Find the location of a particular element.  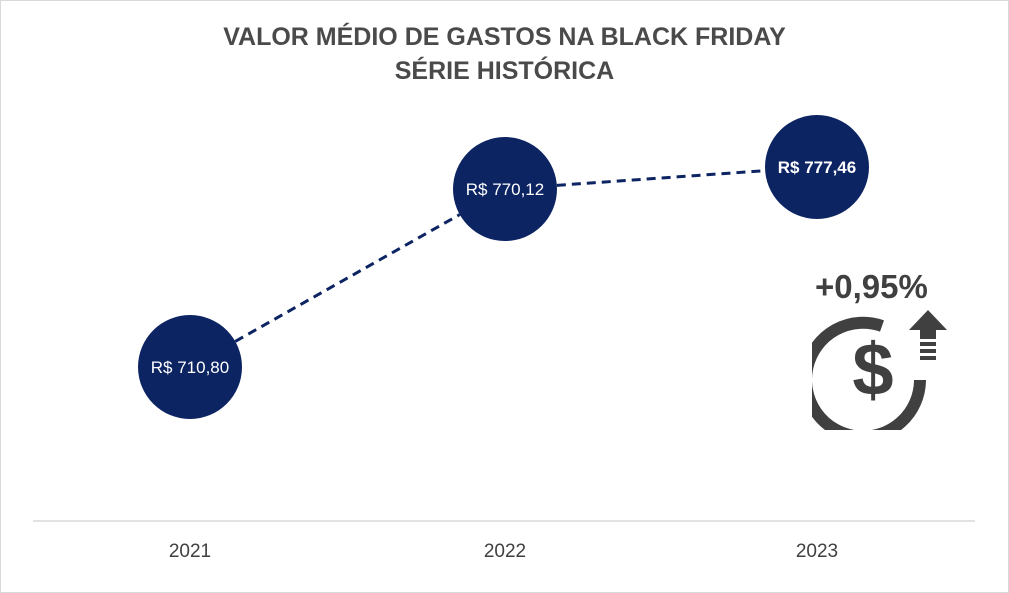

x-tick-labels: 2021 2022 2023 is located at coordinates (503, 551).